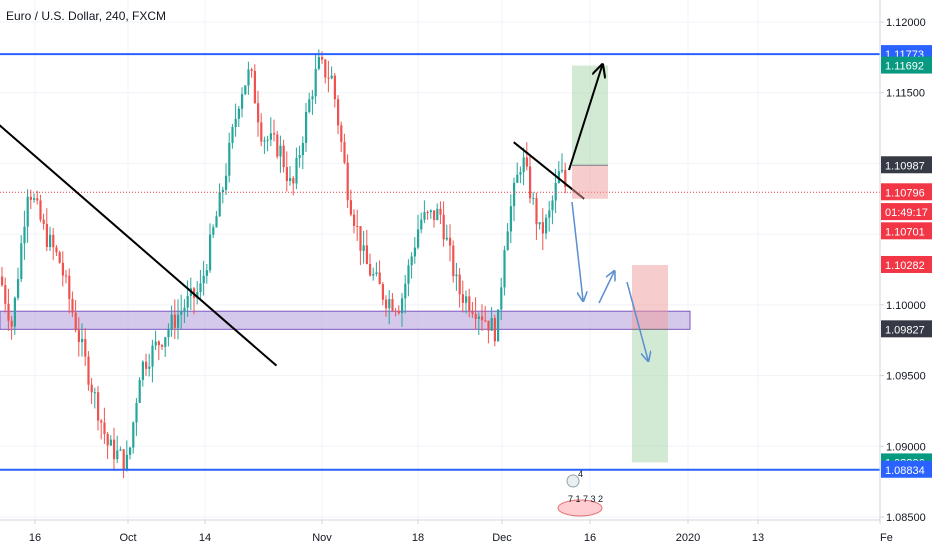 This screenshot has height=550, width=932. I want to click on chart-title: Euro / U.S. Dollar, 240, FXCM, so click(86, 16).